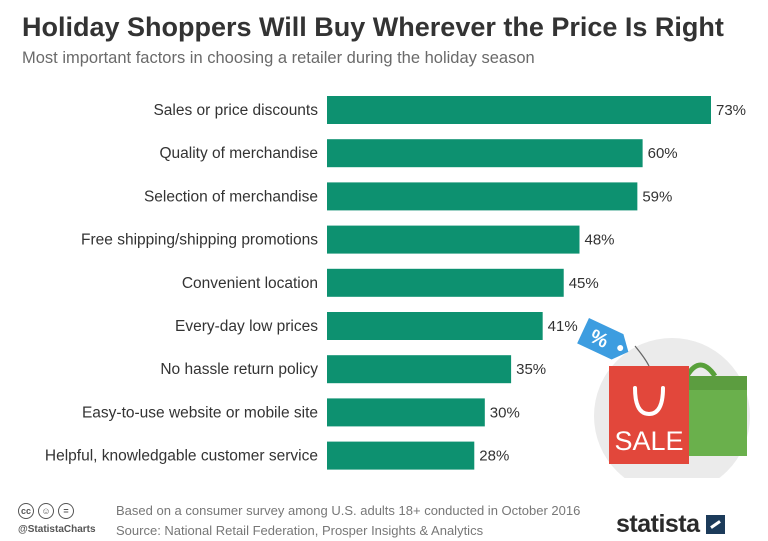 Image resolution: width=768 pixels, height=541 pixels. I want to click on value-label: 35%, so click(531, 369).